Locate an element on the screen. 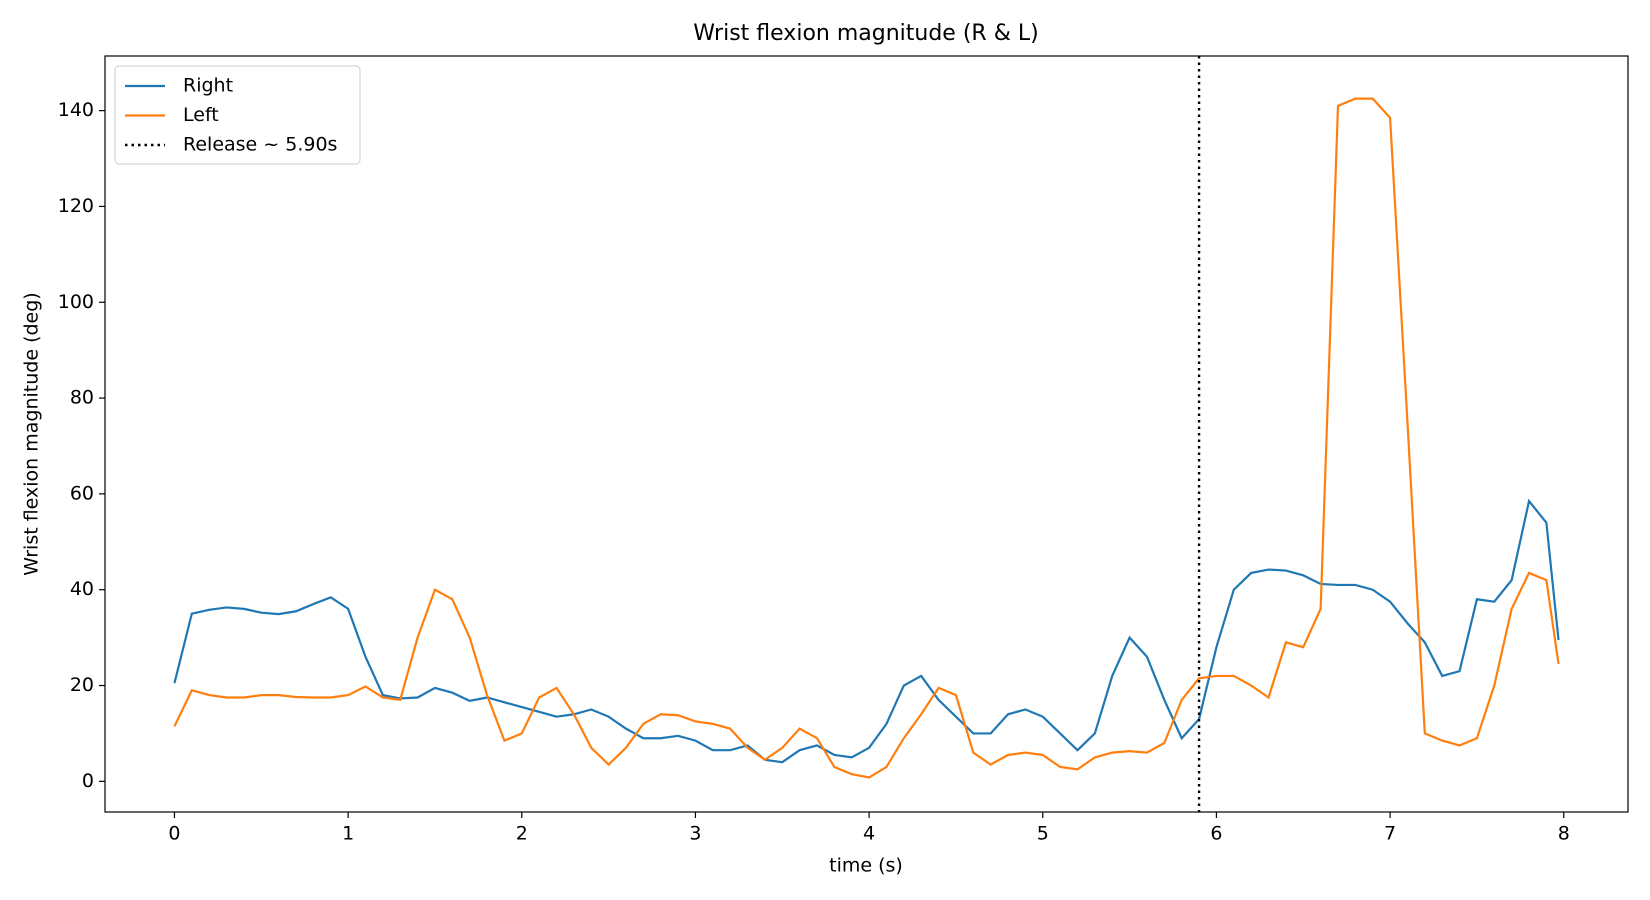 Image resolution: width=1650 pixels, height=900 pixels. x-tick-label: 3 is located at coordinates (695, 834).